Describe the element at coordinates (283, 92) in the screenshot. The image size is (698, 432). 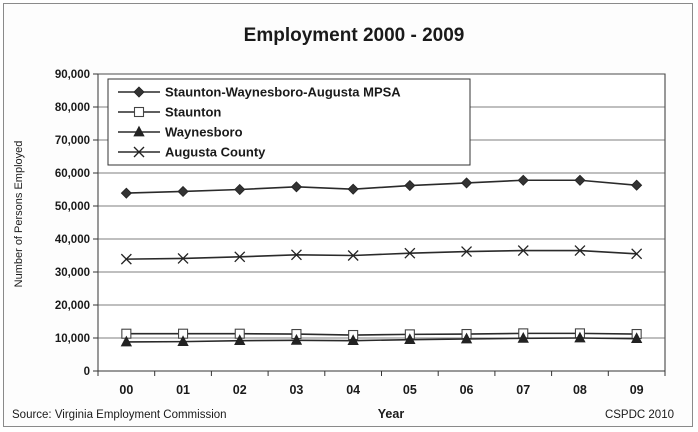
I see `legend-label: Staunton-Waynesboro-Augusta MPSA` at that location.